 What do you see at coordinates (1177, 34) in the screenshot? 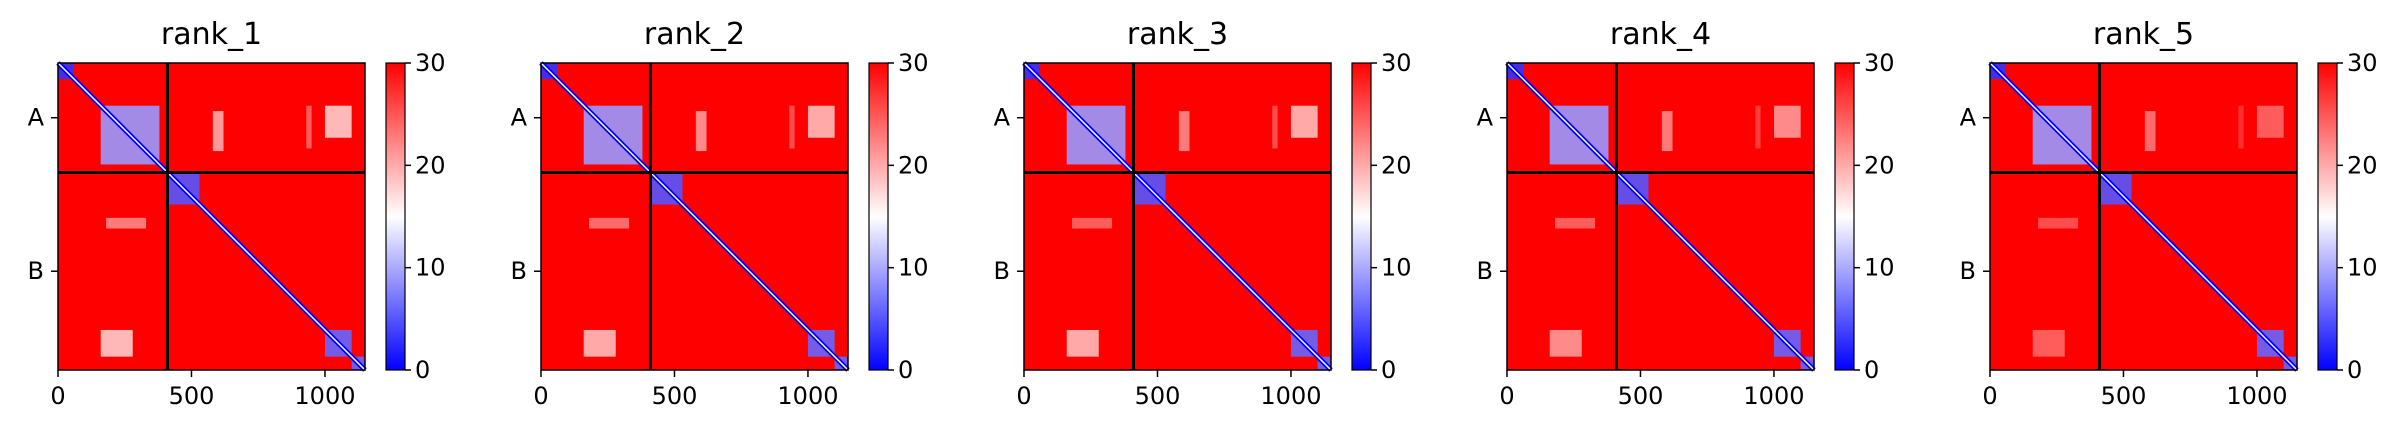
I see `panel-title: rank_3` at bounding box center [1177, 34].